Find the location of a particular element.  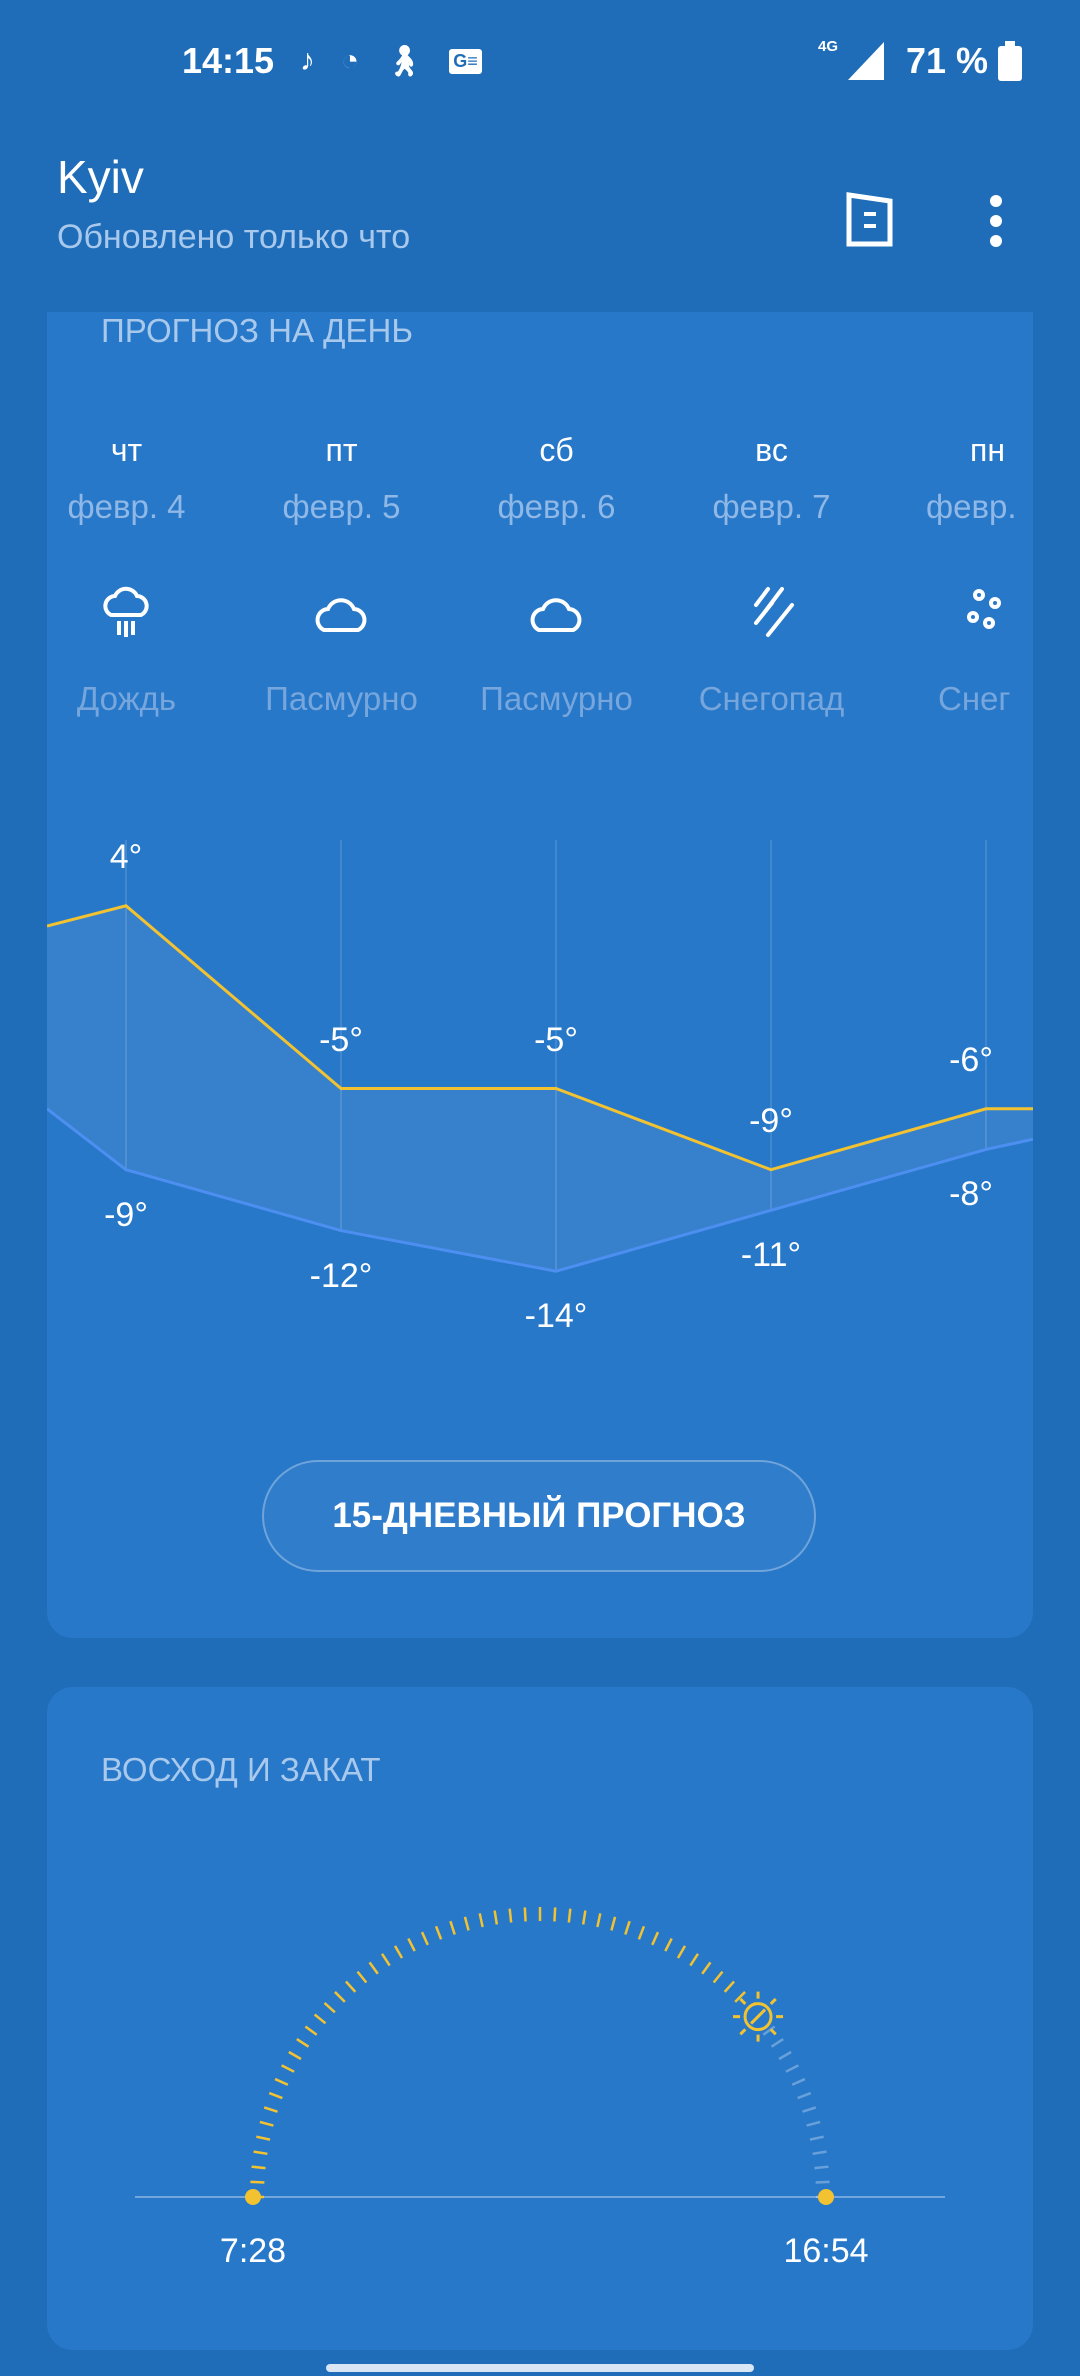

low-temp-label: -11° is located at coordinates (771, 1255).